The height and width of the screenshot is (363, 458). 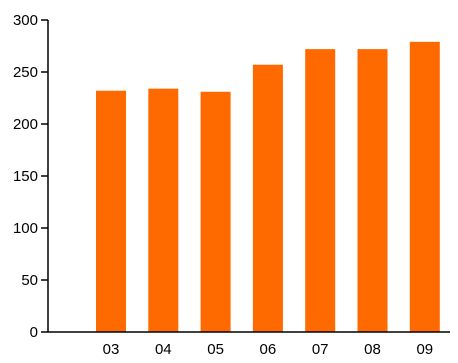 What do you see at coordinates (25, 228) in the screenshot?
I see `y-tick-label: 100` at bounding box center [25, 228].